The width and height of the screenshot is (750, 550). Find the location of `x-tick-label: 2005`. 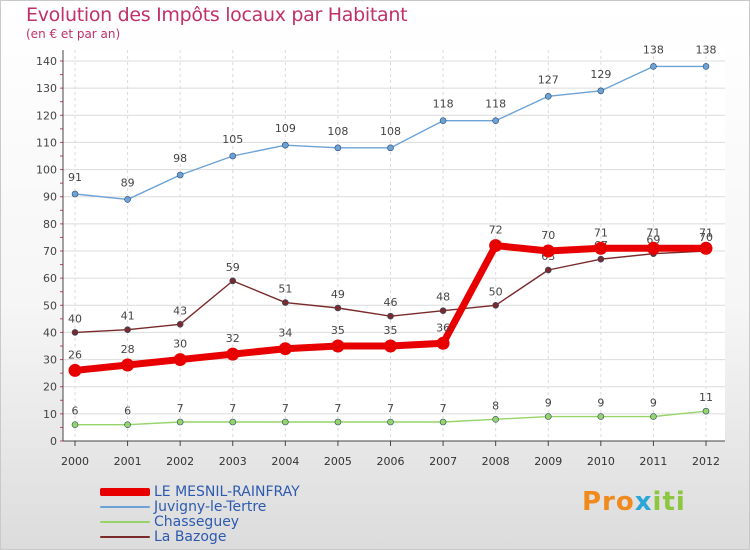

x-tick-label: 2005 is located at coordinates (338, 461).